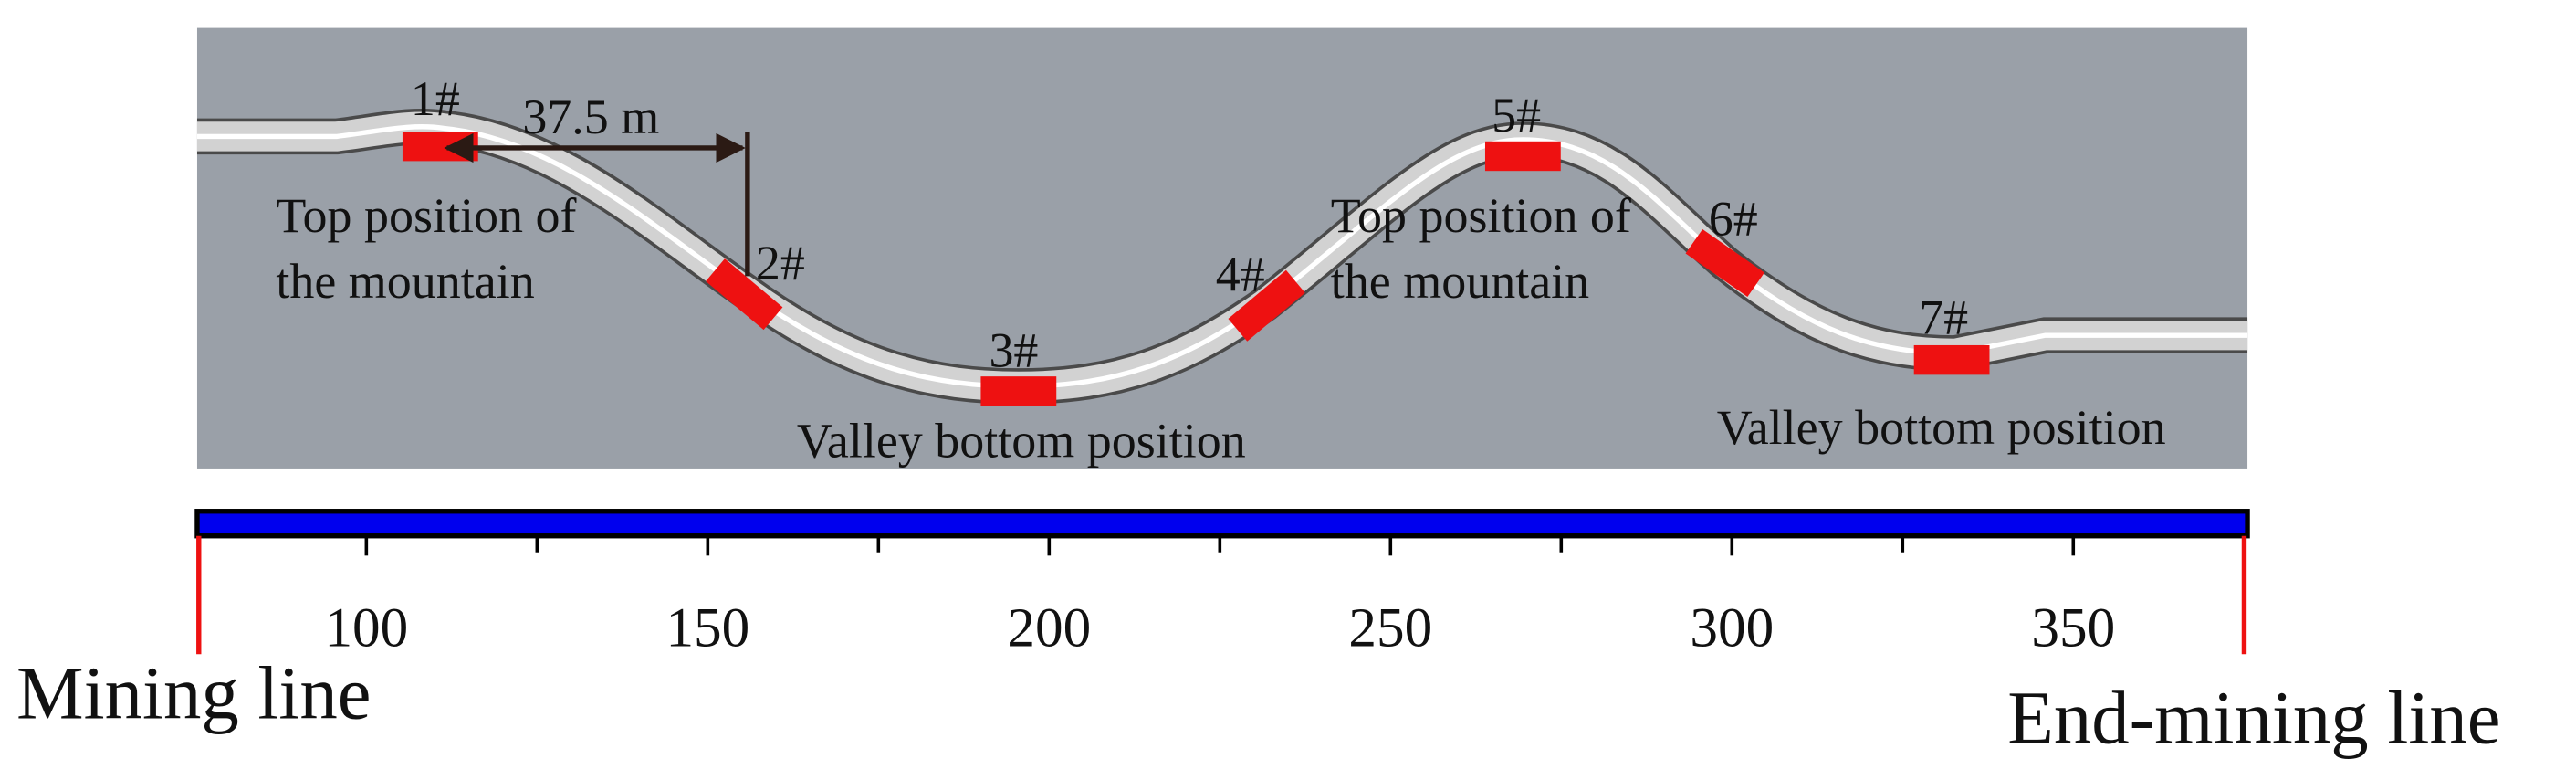 The height and width of the screenshot is (780, 2576). Describe the element at coordinates (366, 628) in the screenshot. I see `tick-label: 100` at that location.